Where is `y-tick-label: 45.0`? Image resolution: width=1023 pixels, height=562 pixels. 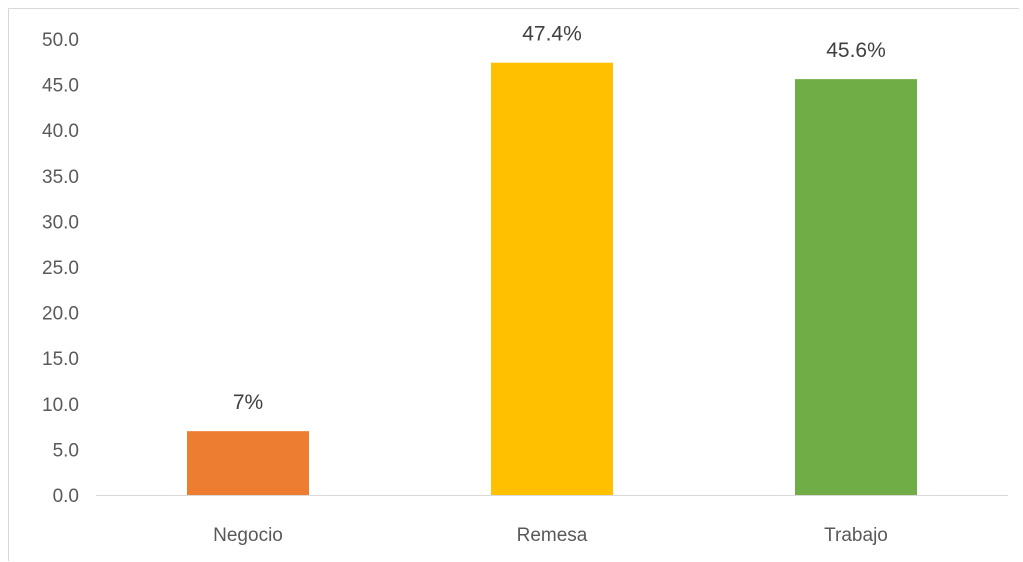 y-tick-label: 45.0 is located at coordinates (60, 86).